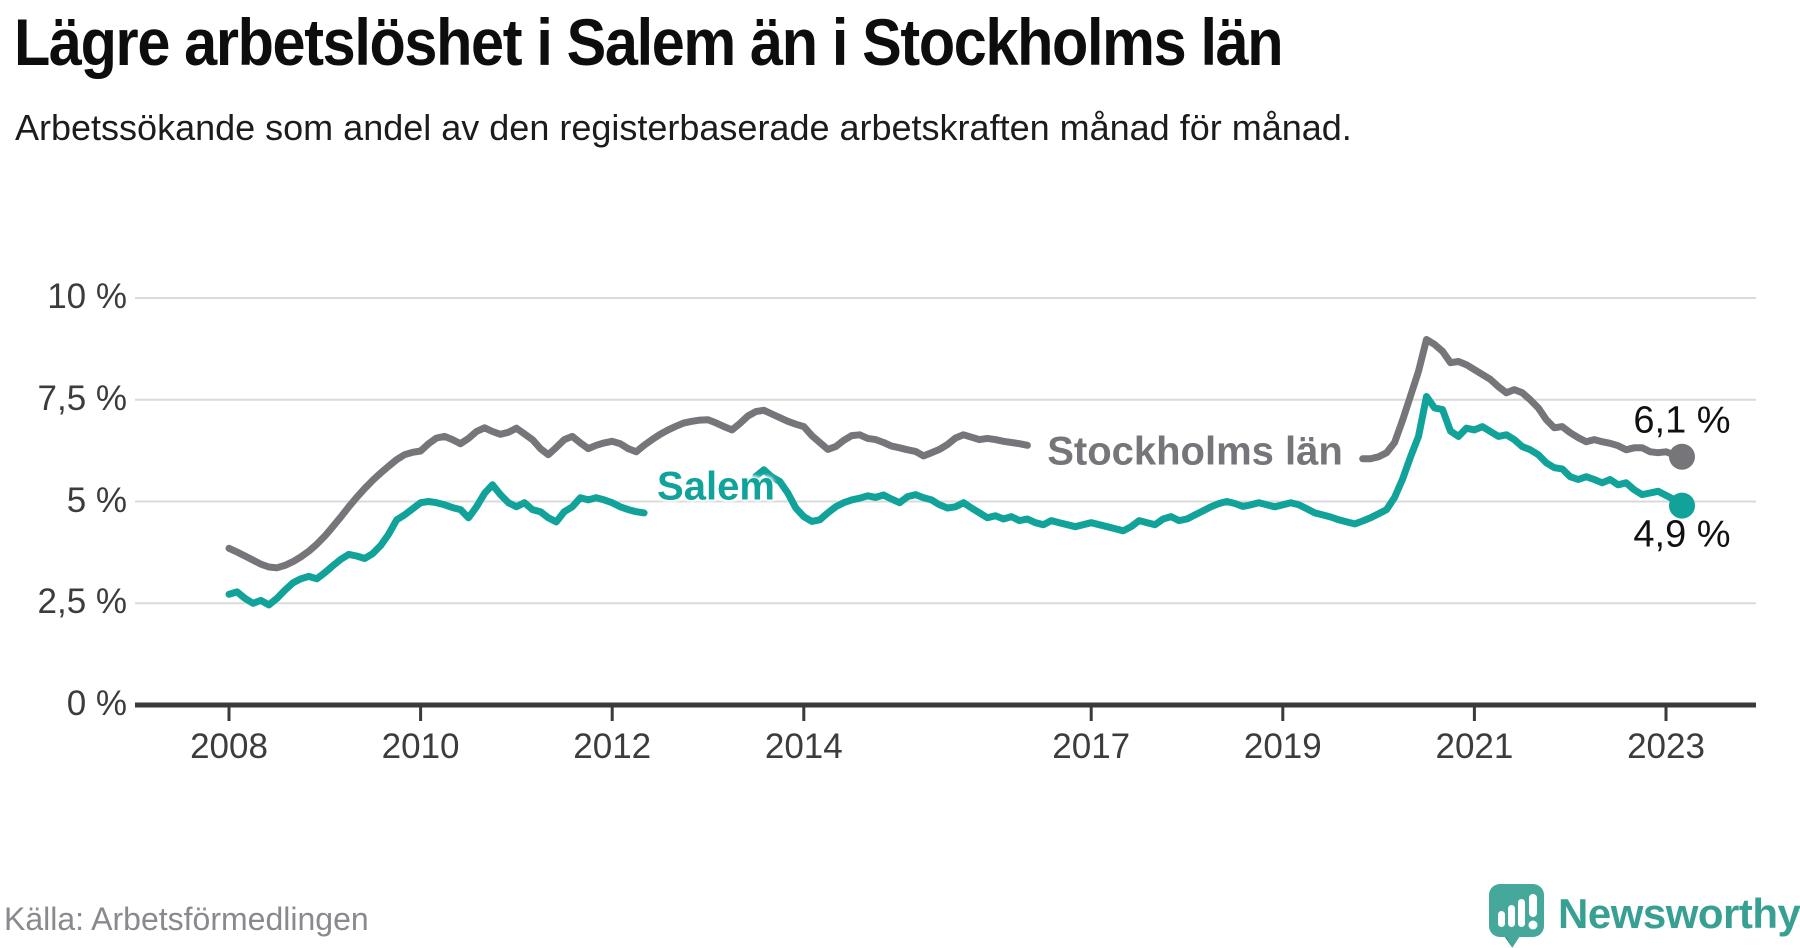 The width and height of the screenshot is (1800, 948). What do you see at coordinates (1091, 746) in the screenshot?
I see `x-tick-label: 2017` at bounding box center [1091, 746].